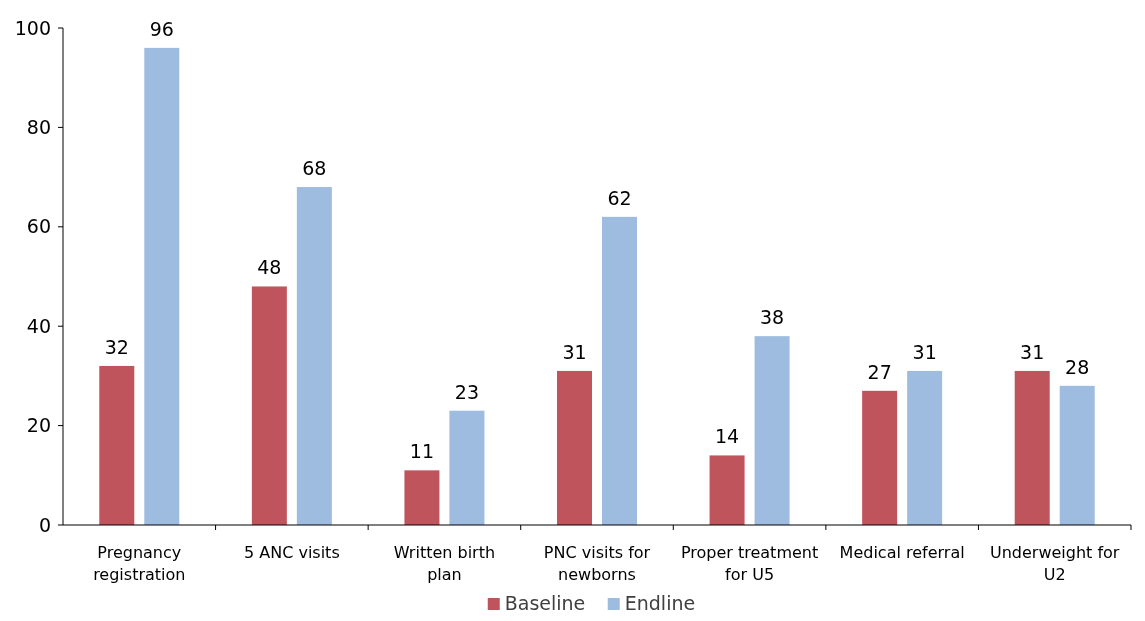 The width and height of the screenshot is (1145, 621). Describe the element at coordinates (291, 552) in the screenshot. I see `x-tick-label: 5 ANC visits` at that location.